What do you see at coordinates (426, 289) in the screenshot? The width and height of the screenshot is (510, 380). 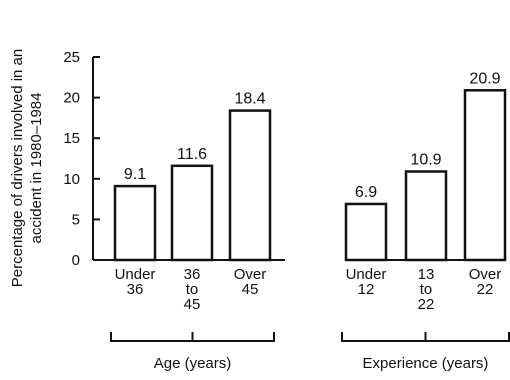 I see `category-label: 13 to 22` at bounding box center [426, 289].